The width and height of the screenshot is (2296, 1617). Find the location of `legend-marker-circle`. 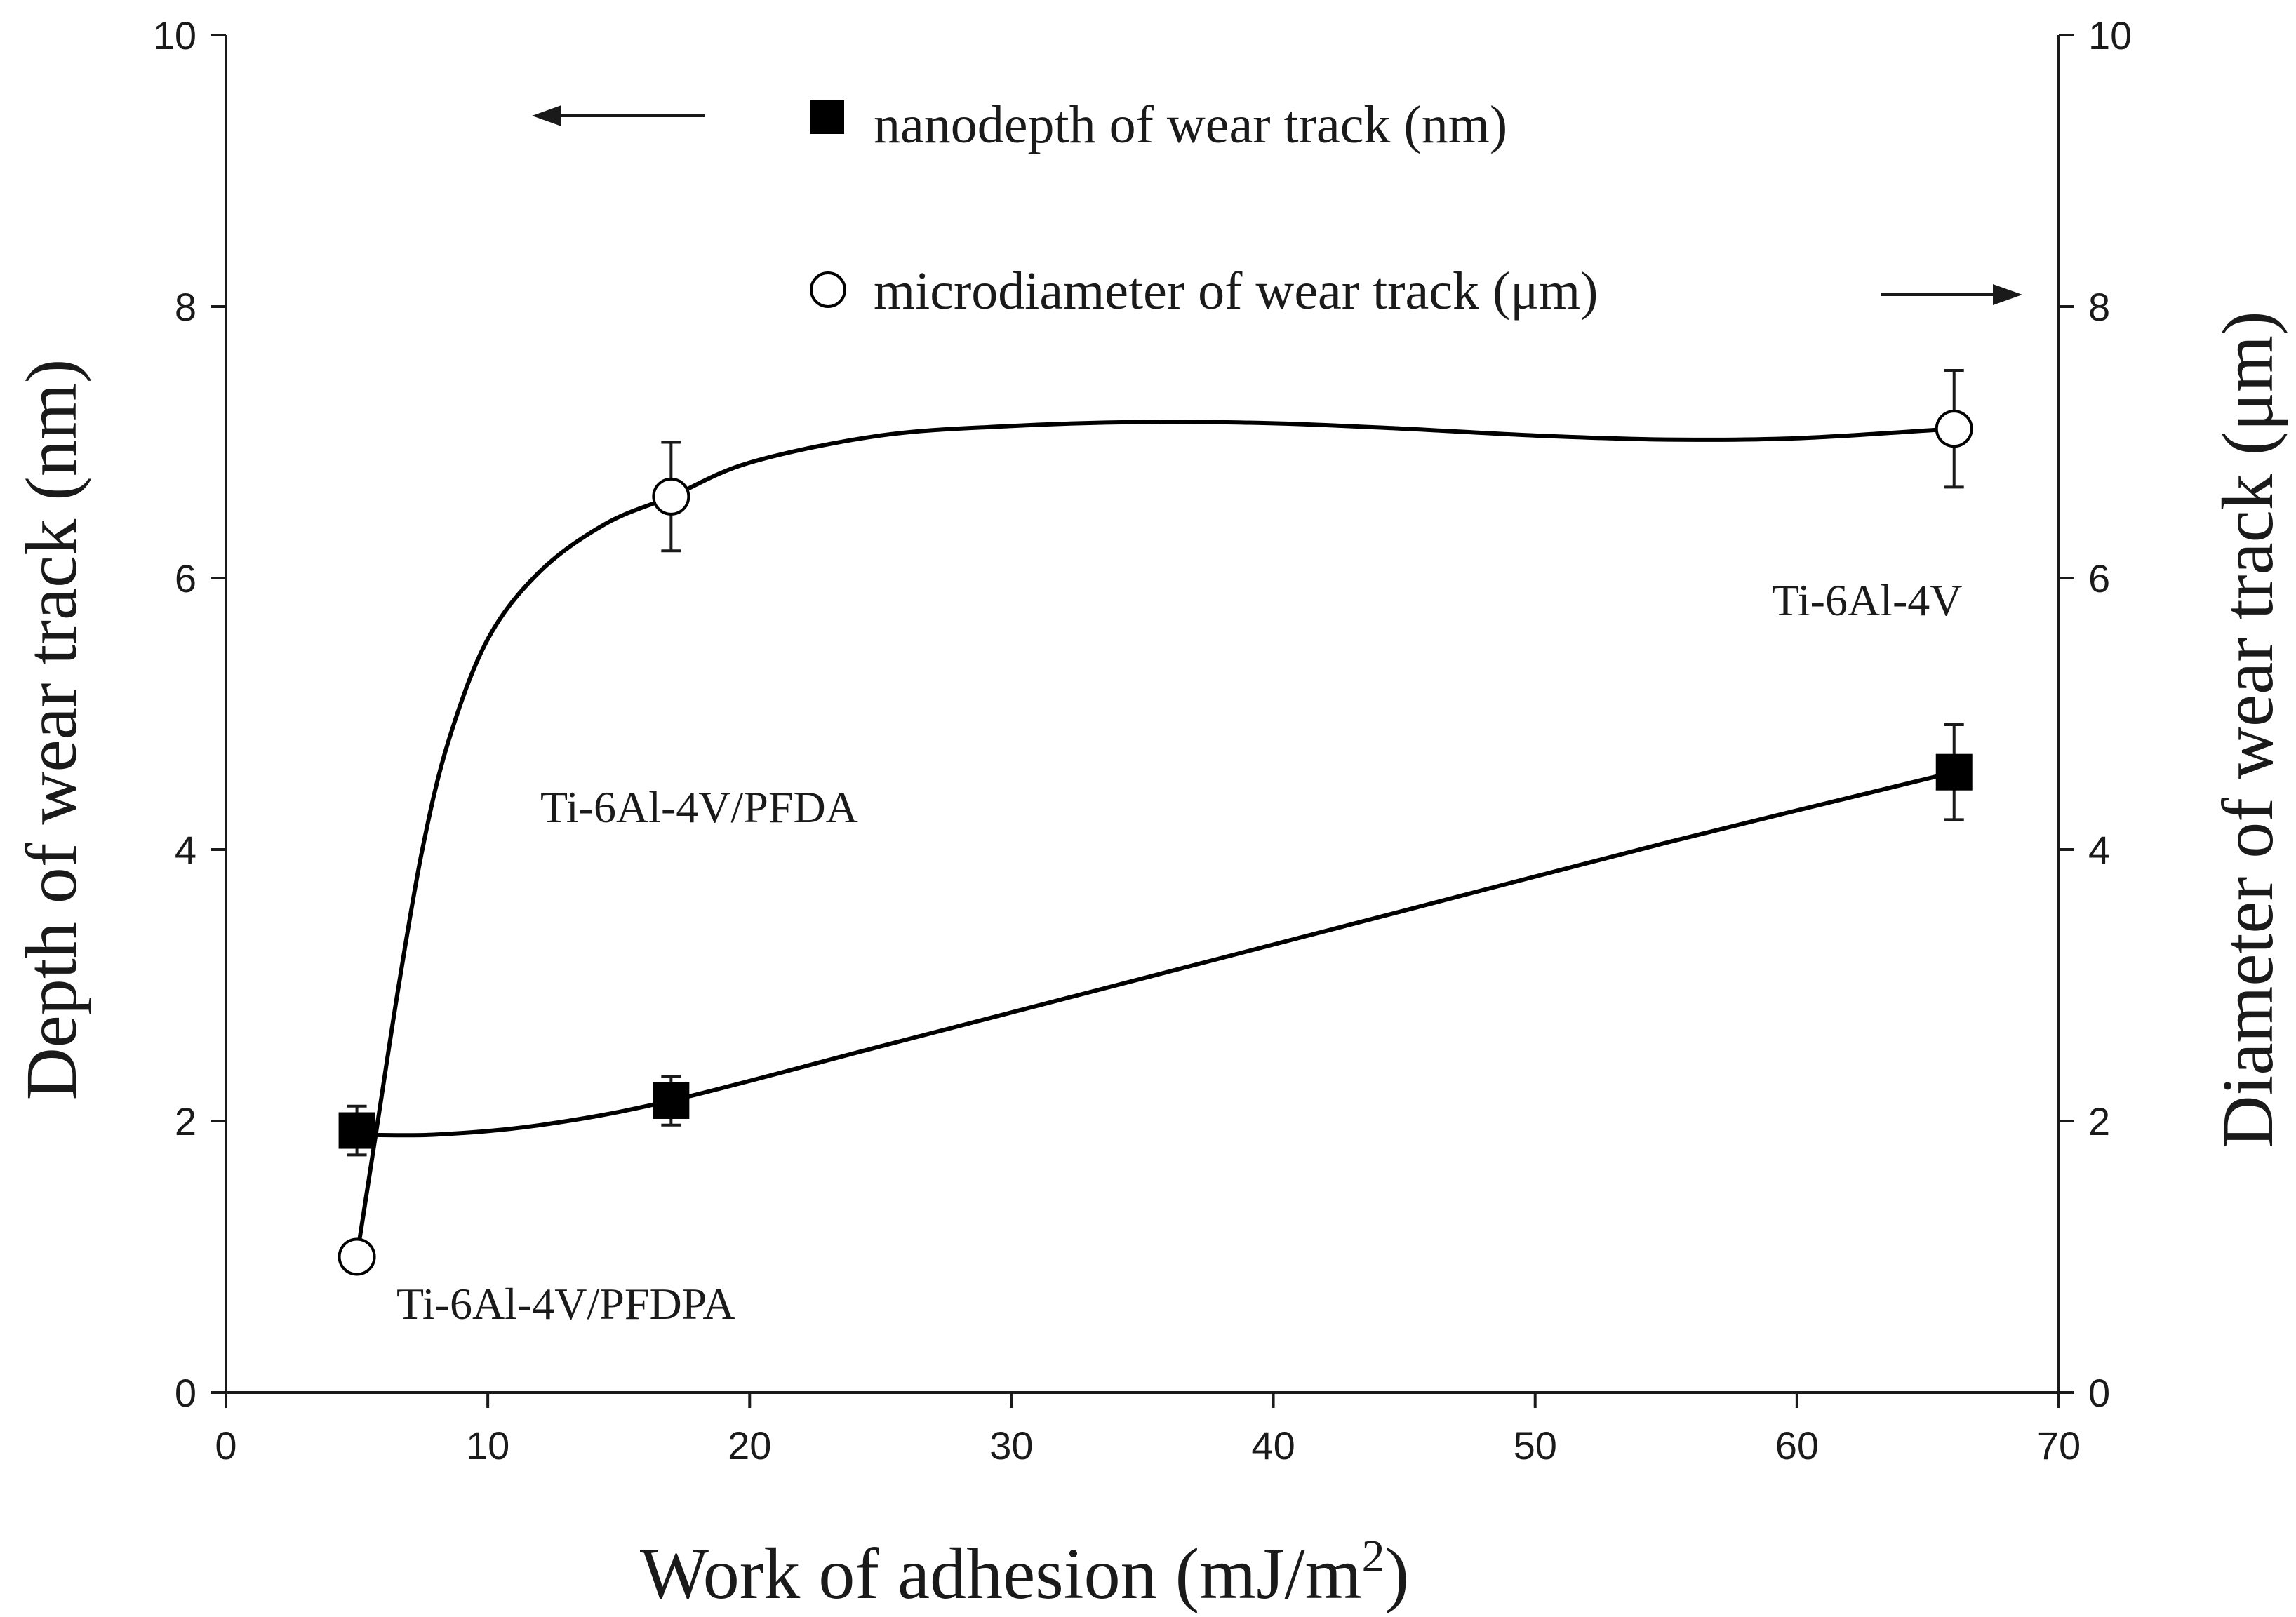

legend-marker-circle is located at coordinates (828, 289).